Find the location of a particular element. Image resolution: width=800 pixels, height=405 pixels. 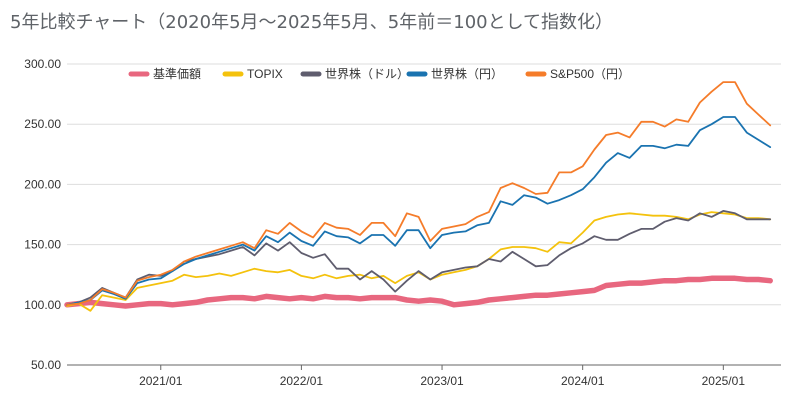

legend-label: TOPIX is located at coordinates (265, 74).